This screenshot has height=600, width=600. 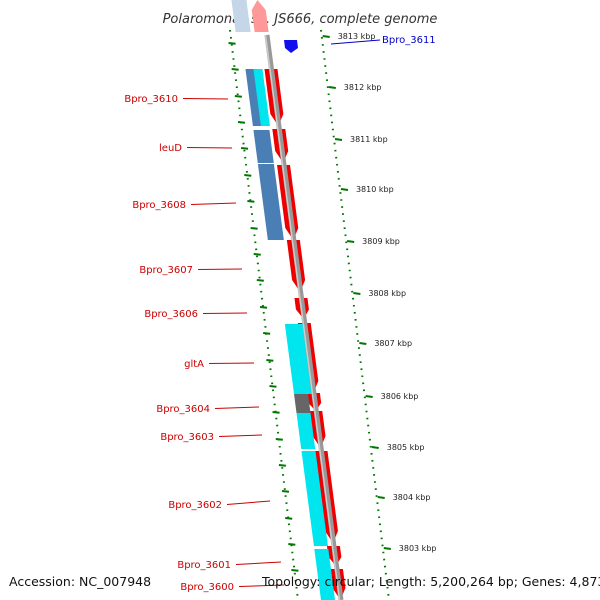 What do you see at coordinates (406, 447) in the screenshot?
I see `tick-label: 3805 kbp` at bounding box center [406, 447].